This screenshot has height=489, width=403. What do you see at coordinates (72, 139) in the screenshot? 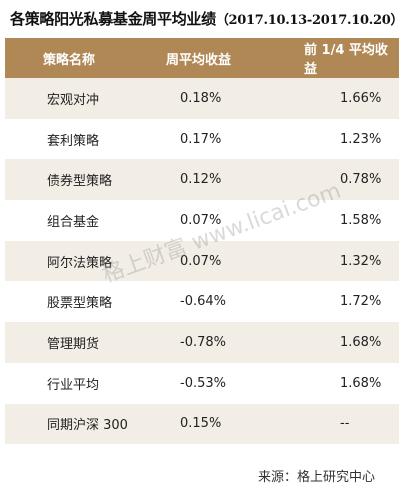
I see `strategy-name: 套利策略` at bounding box center [72, 139].